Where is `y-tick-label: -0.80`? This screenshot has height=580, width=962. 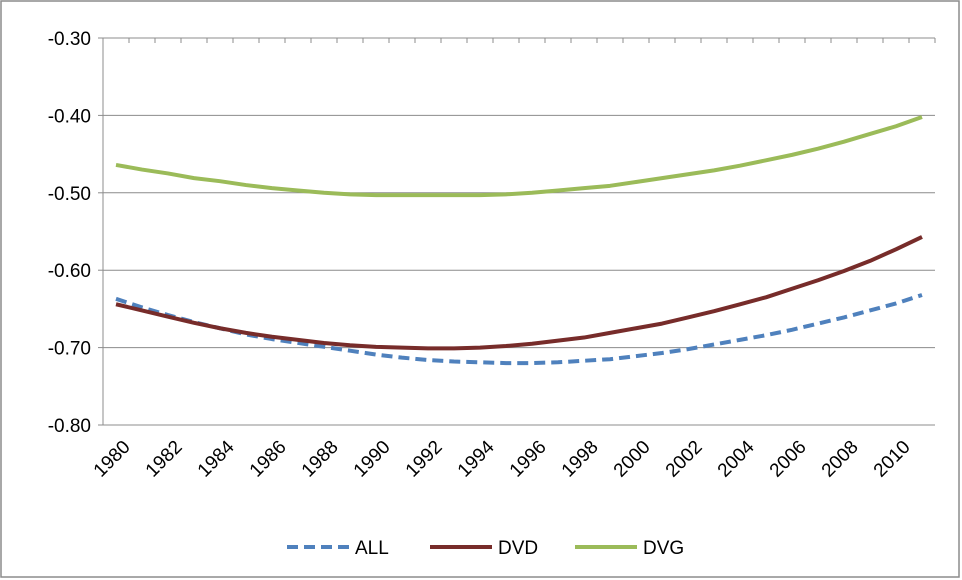 y-tick-label: -0.80 is located at coordinates (69, 426).